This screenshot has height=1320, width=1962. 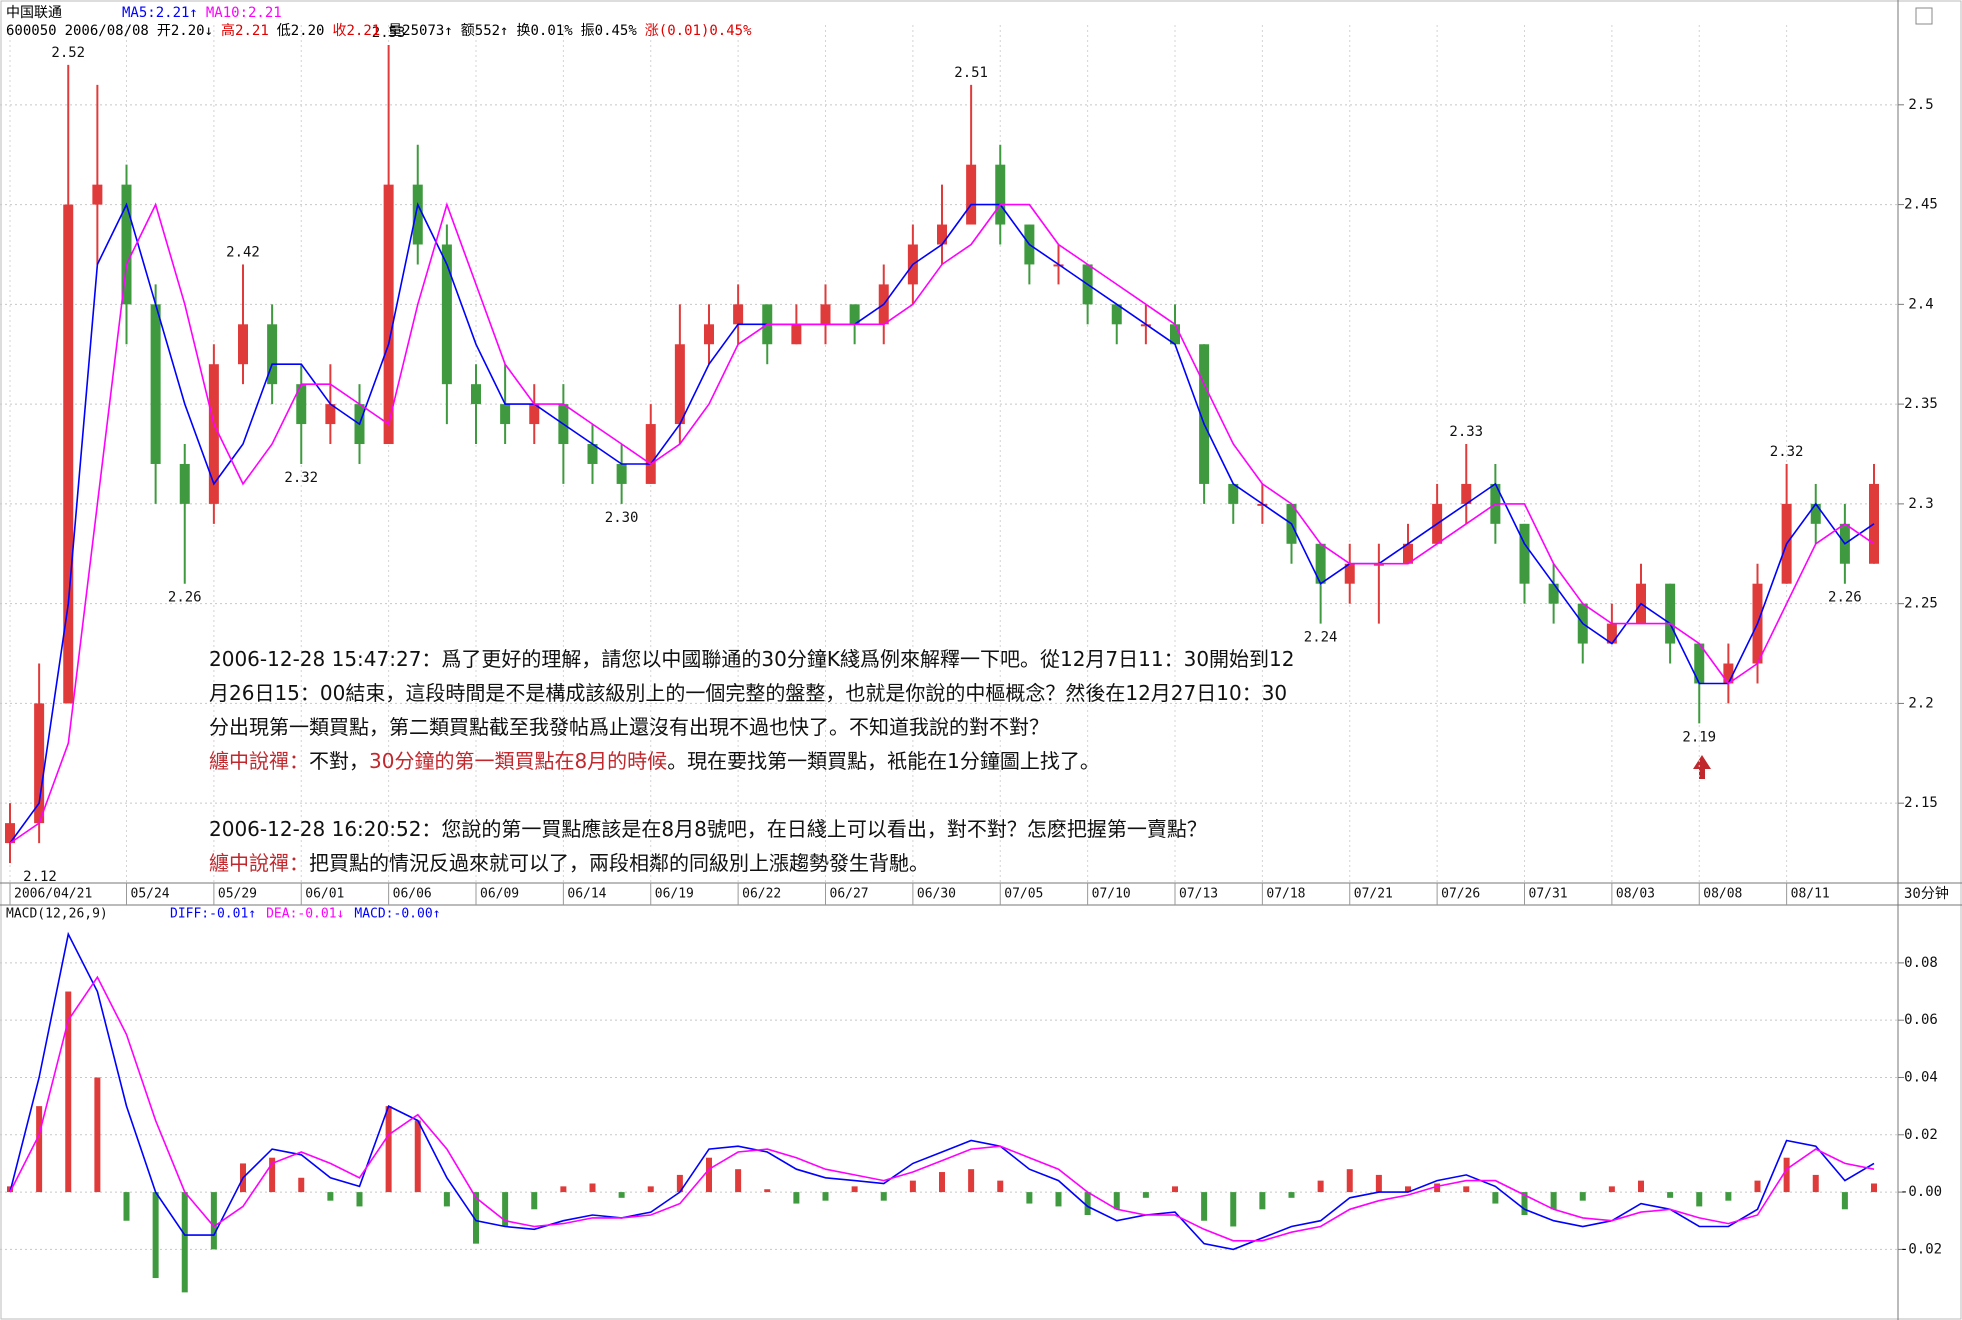 I want to click on annotation-text: 。現在要找第一類買點，衹能在1分鐘圖上找了。, so click(x=883, y=761).